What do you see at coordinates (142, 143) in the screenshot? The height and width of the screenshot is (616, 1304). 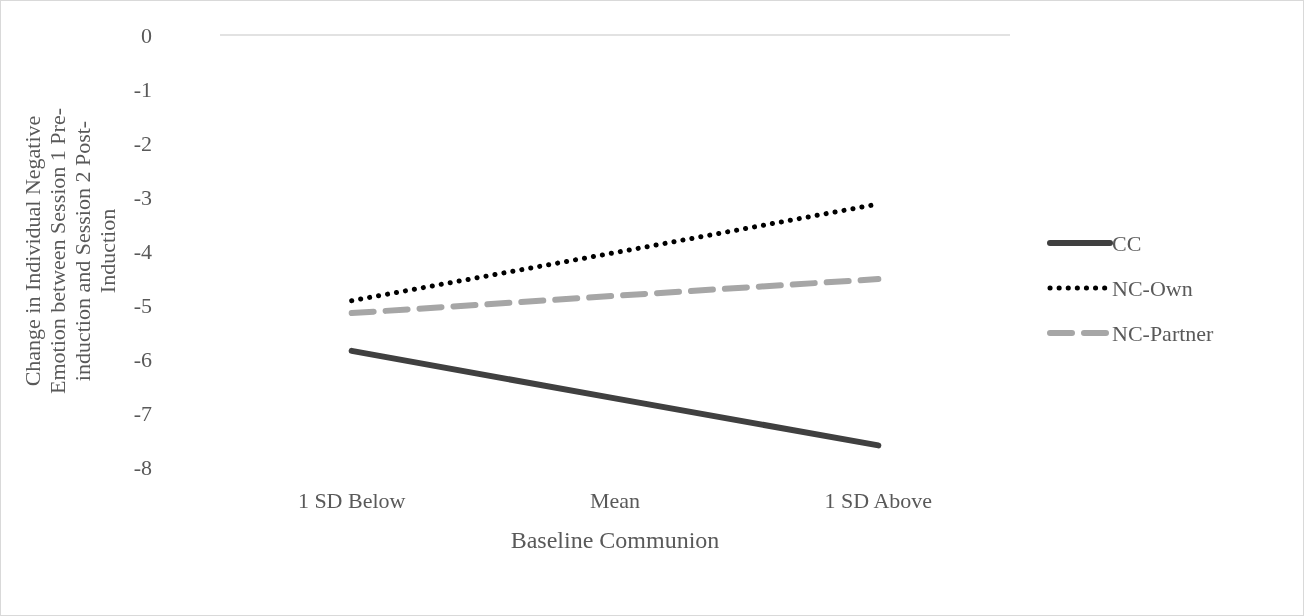 I see `y-tick-label: -2` at bounding box center [142, 143].